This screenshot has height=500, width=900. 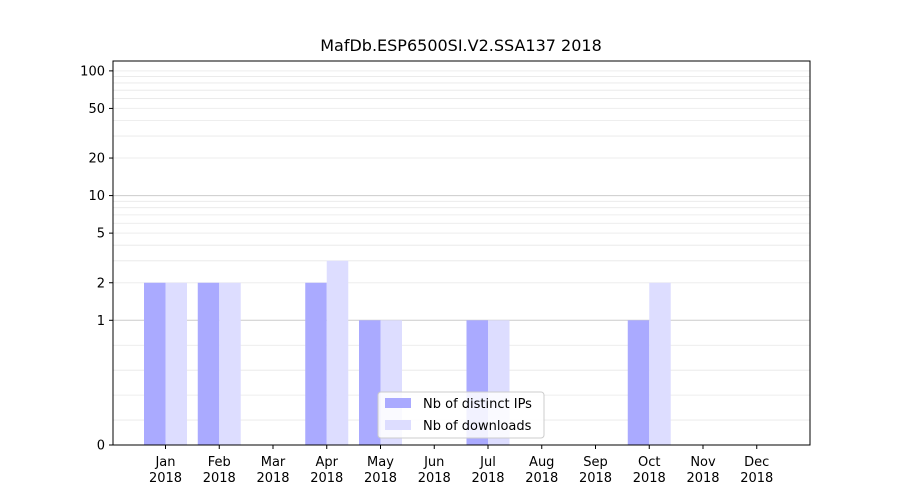 I want to click on y-tick-label: 50, so click(x=96, y=109).